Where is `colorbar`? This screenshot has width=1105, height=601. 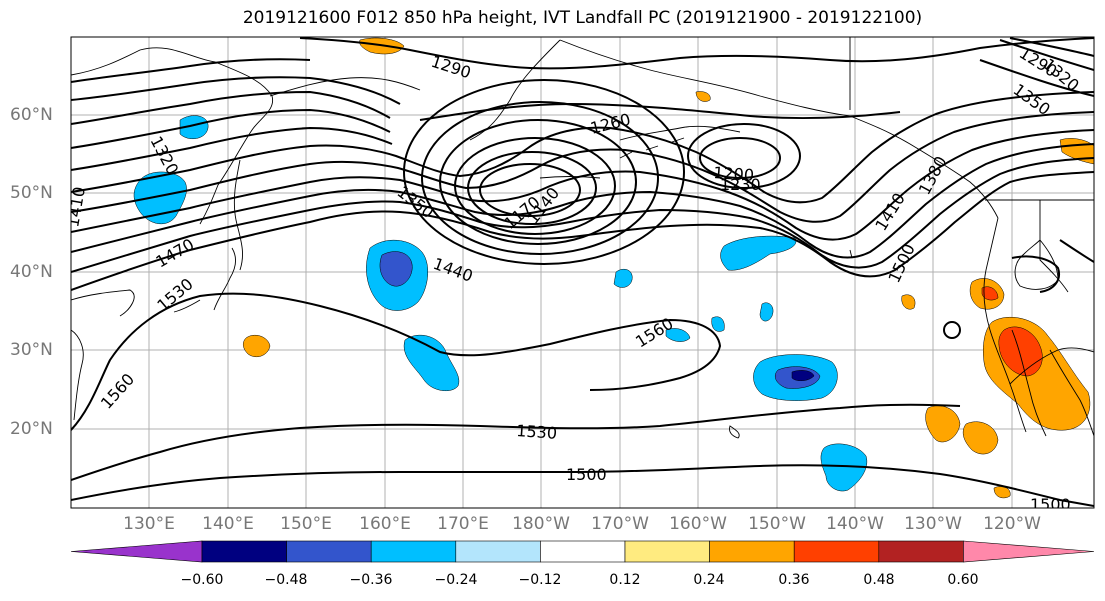
colorbar is located at coordinates (582, 551).